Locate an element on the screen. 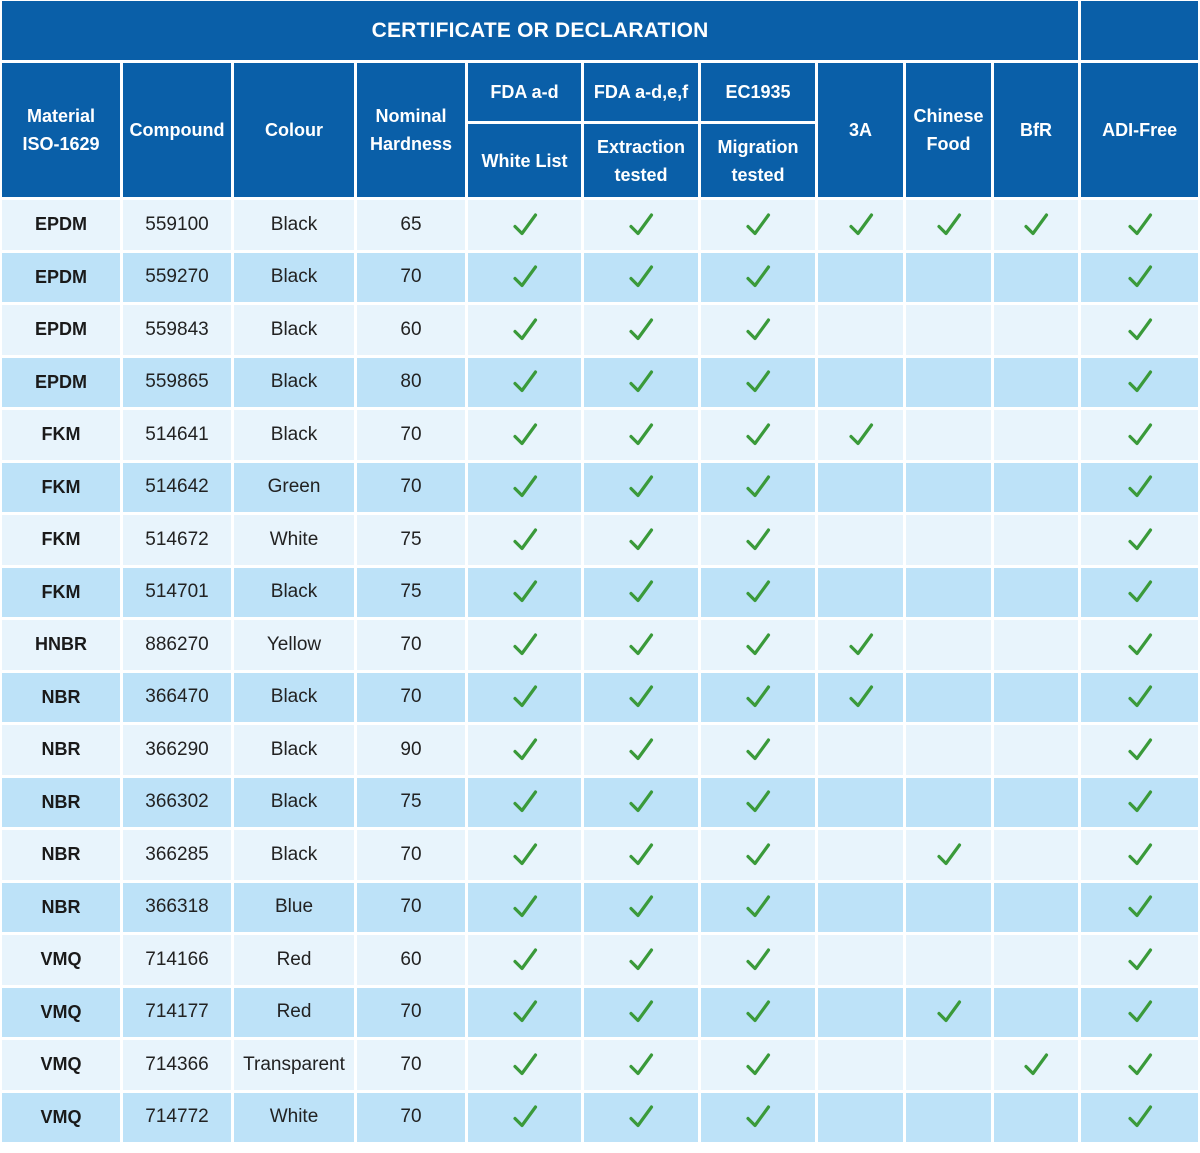  col-header-extraction-line2: tested is located at coordinates (641, 174).